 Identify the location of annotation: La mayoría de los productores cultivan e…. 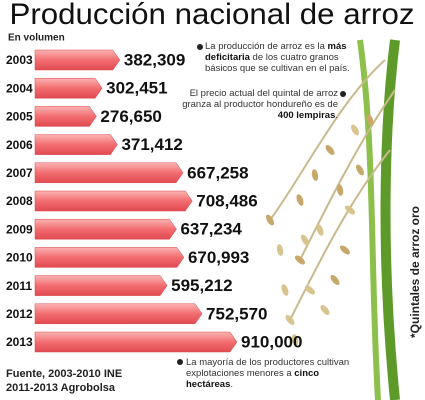
(271, 373).